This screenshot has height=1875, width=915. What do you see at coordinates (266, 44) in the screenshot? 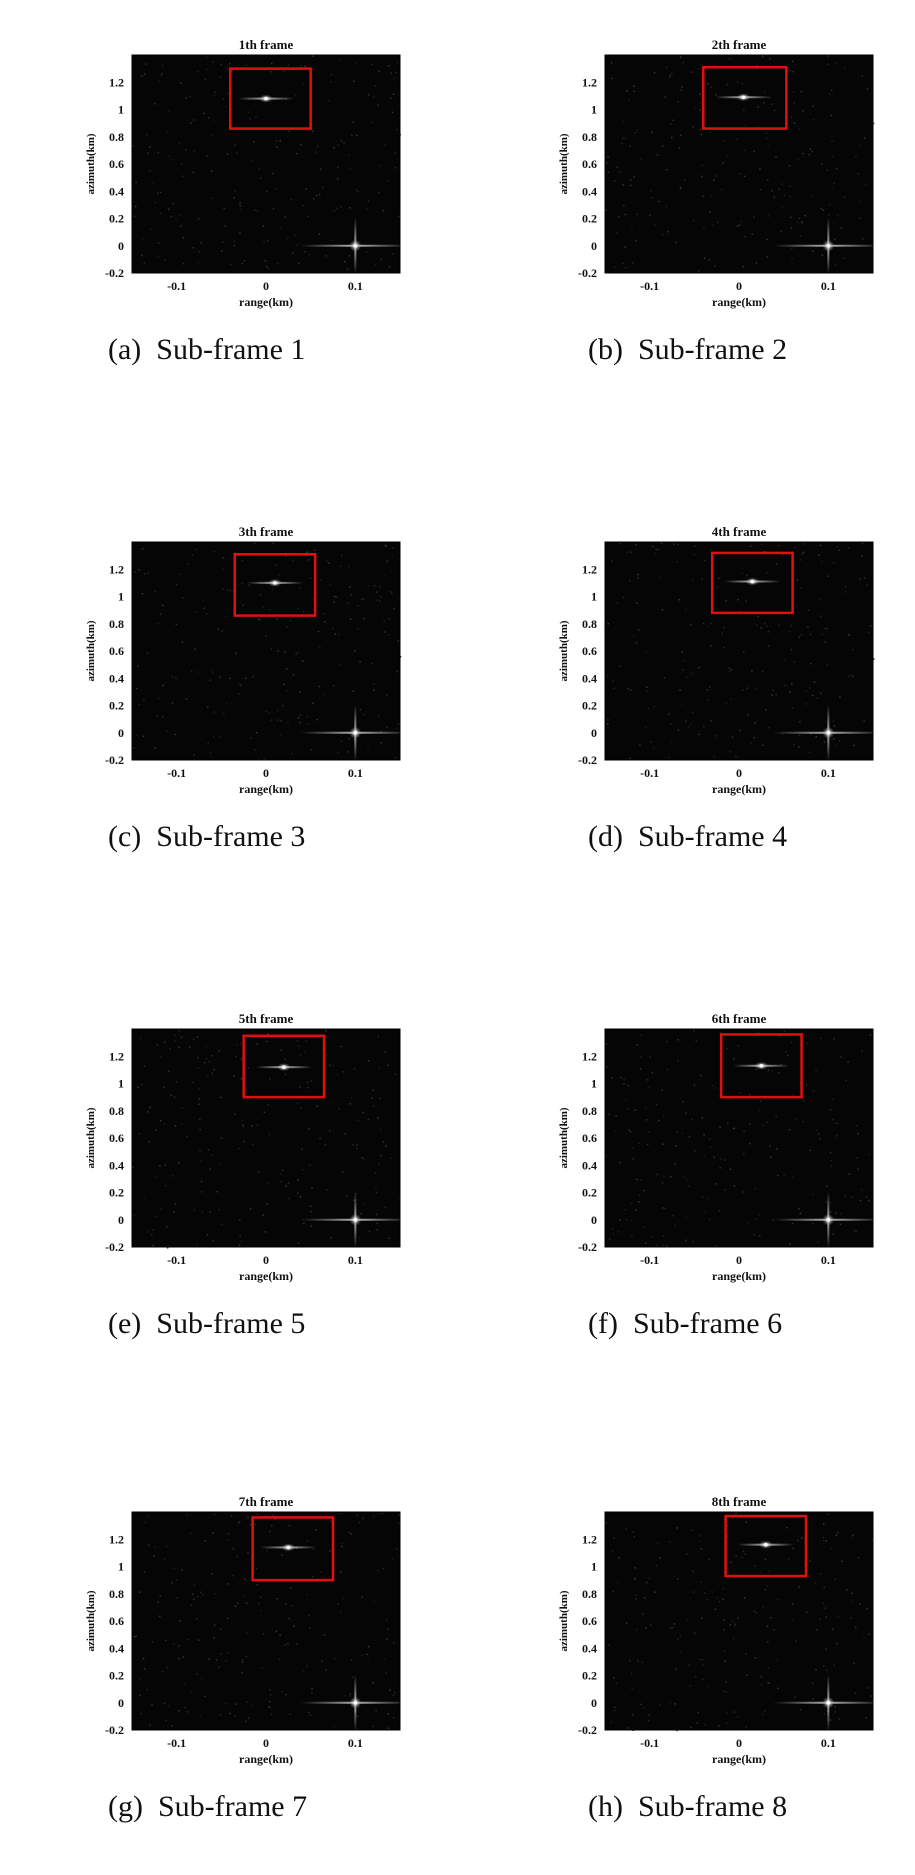
I see `subplot-title: 1th frame` at bounding box center [266, 44].